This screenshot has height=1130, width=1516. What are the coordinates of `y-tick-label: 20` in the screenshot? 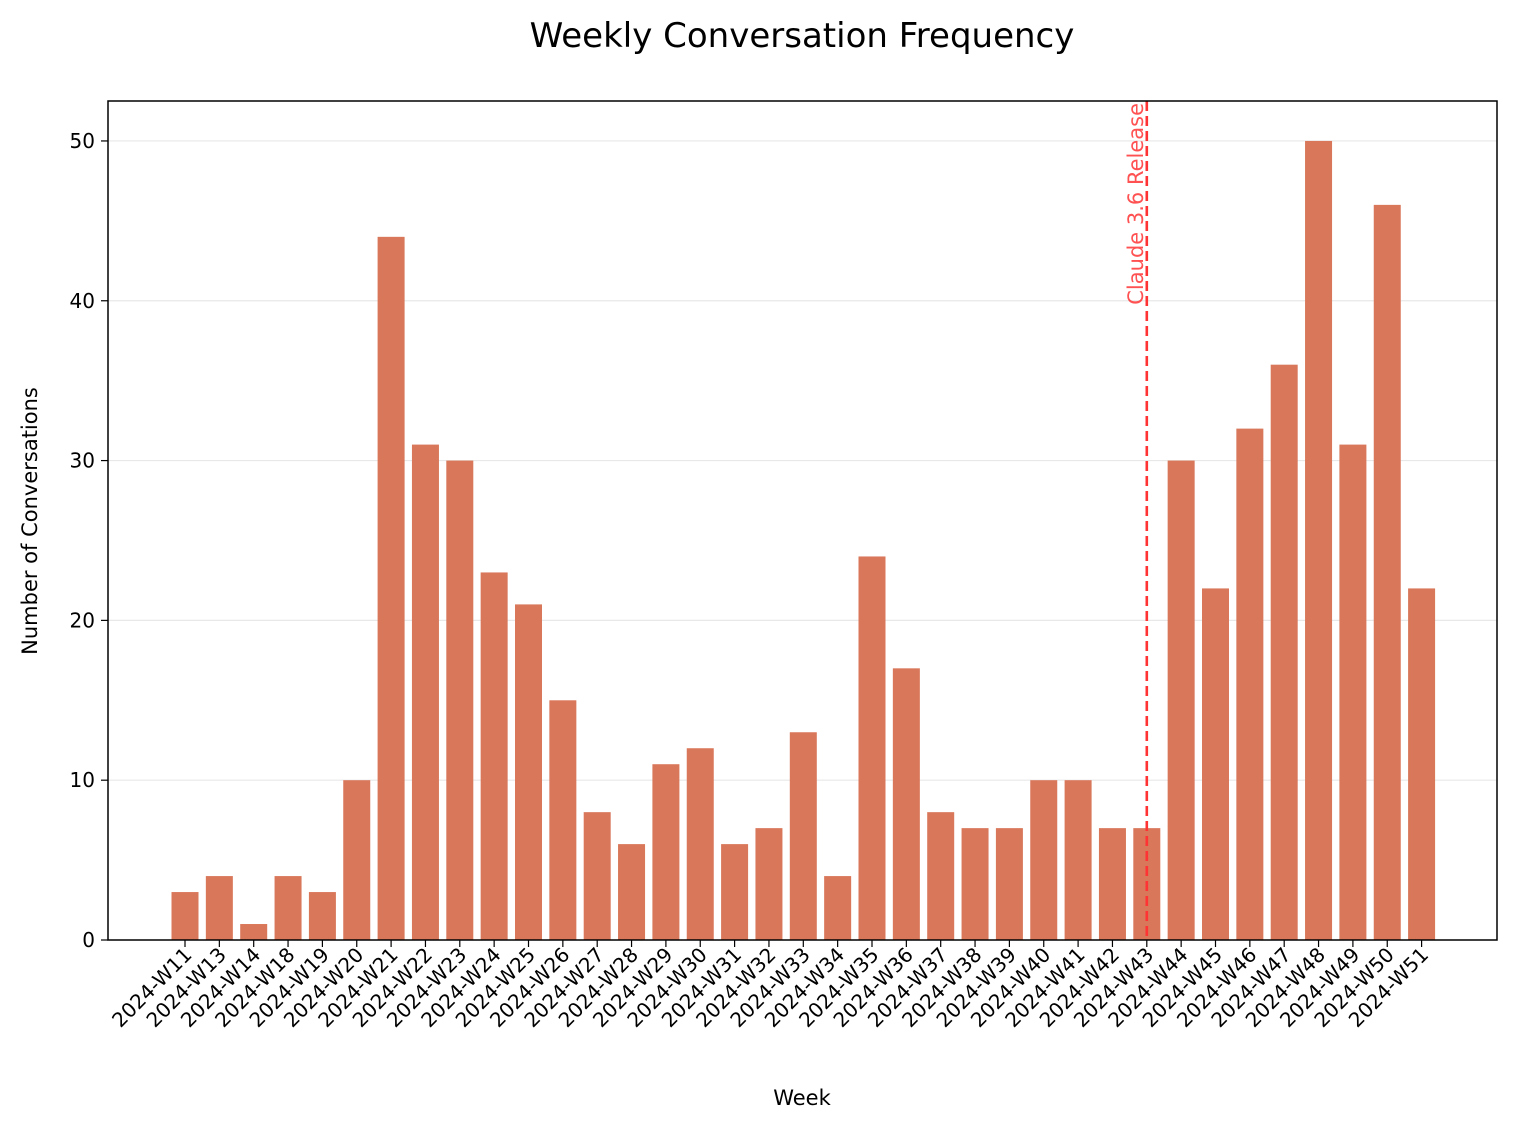 It's located at (82, 620).